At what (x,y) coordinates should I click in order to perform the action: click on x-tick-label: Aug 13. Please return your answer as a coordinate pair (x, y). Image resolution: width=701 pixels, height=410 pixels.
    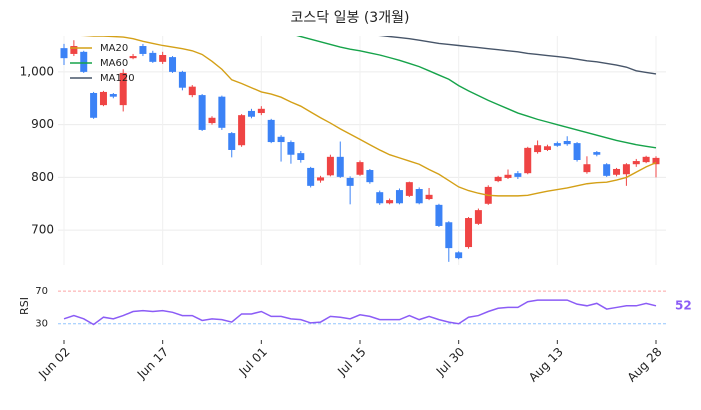
    Looking at the image, I should click on (546, 365).